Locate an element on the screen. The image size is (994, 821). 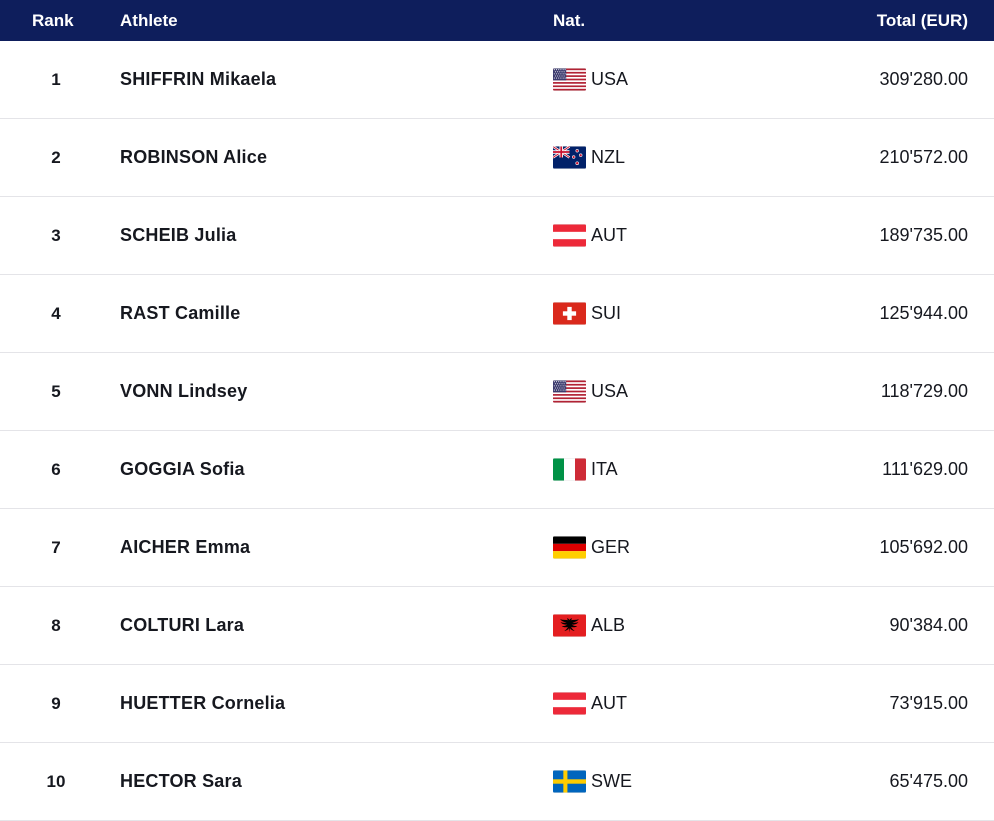
sui-flag-icon is located at coordinates (569, 313).